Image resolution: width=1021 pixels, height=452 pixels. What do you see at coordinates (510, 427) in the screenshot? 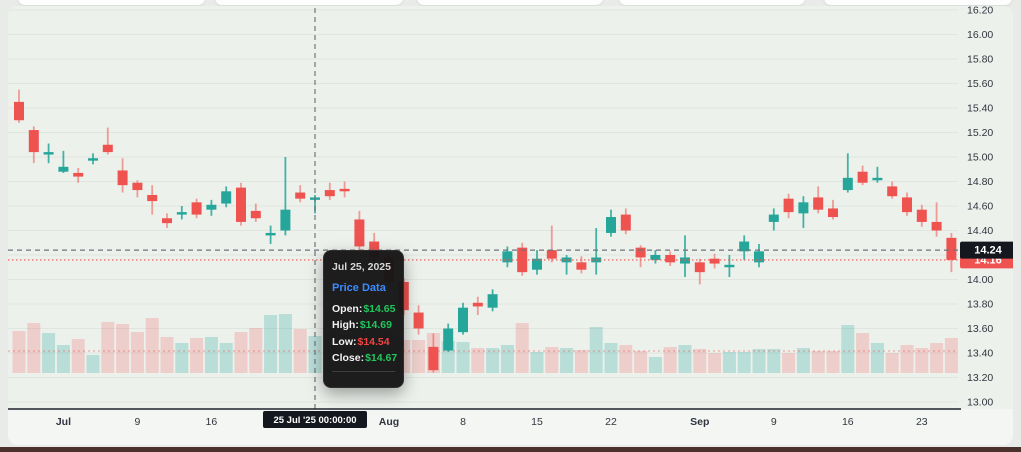
I see `time-axis-strip` at bounding box center [510, 427].